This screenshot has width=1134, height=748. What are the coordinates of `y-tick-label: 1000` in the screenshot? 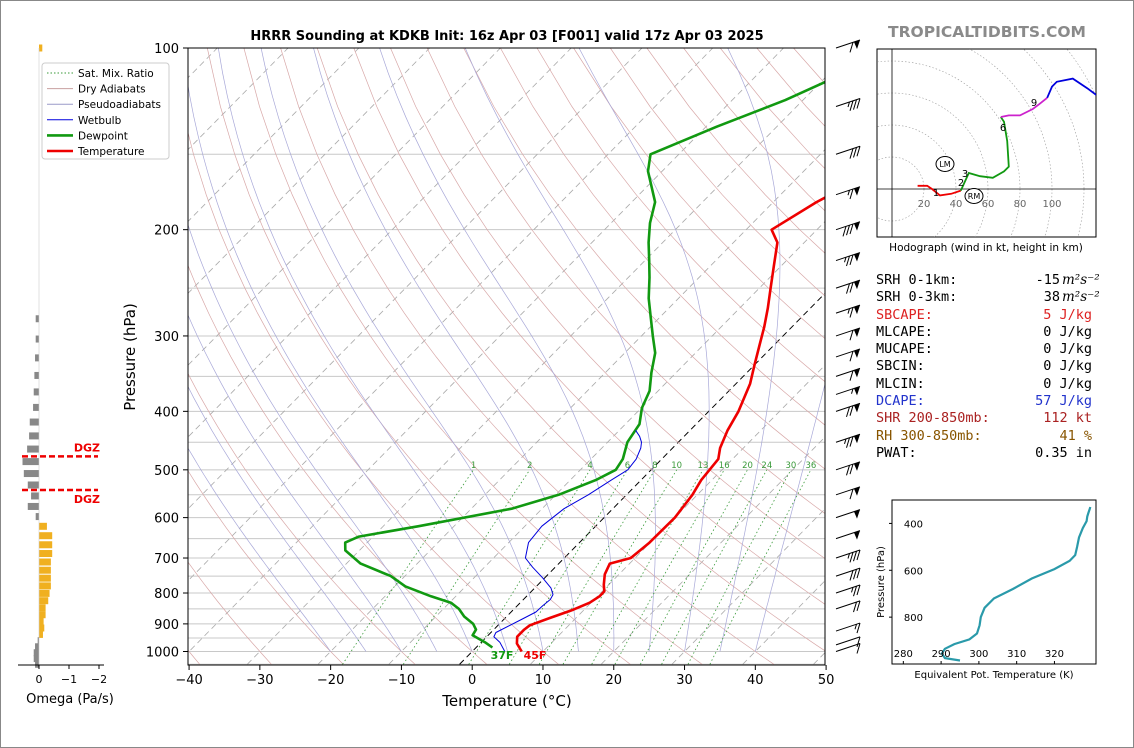 It's located at (162, 653).